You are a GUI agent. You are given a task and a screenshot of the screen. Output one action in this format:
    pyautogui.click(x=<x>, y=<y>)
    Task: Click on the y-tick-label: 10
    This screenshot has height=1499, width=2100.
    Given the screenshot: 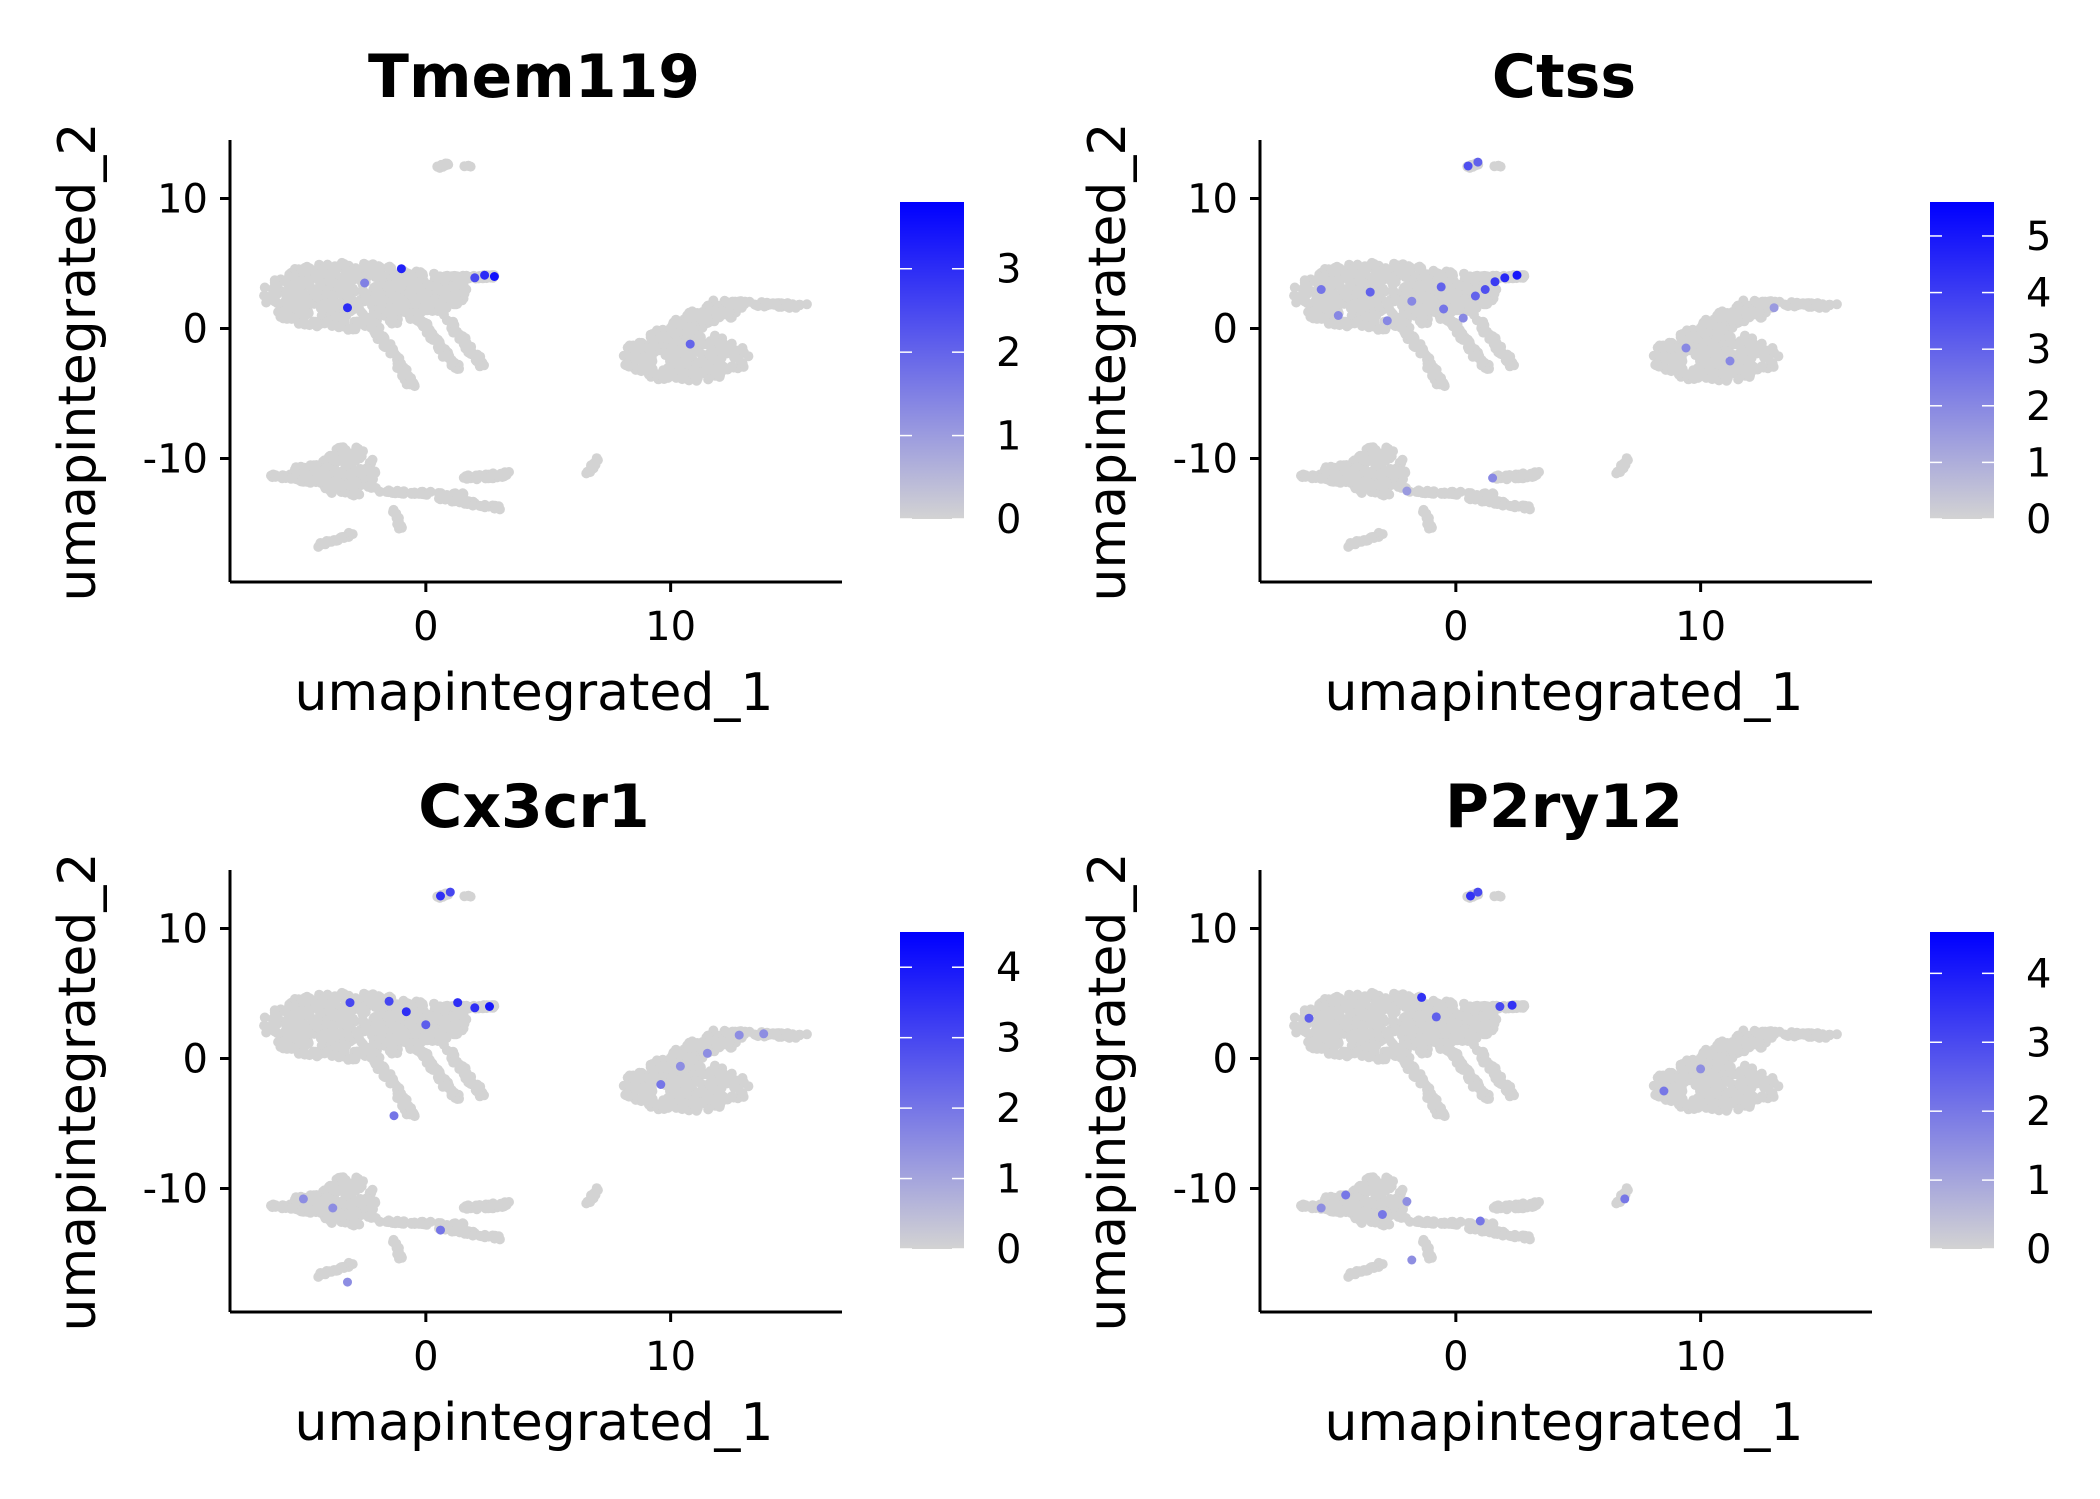 What is the action you would take?
    pyautogui.click(x=182, y=200)
    